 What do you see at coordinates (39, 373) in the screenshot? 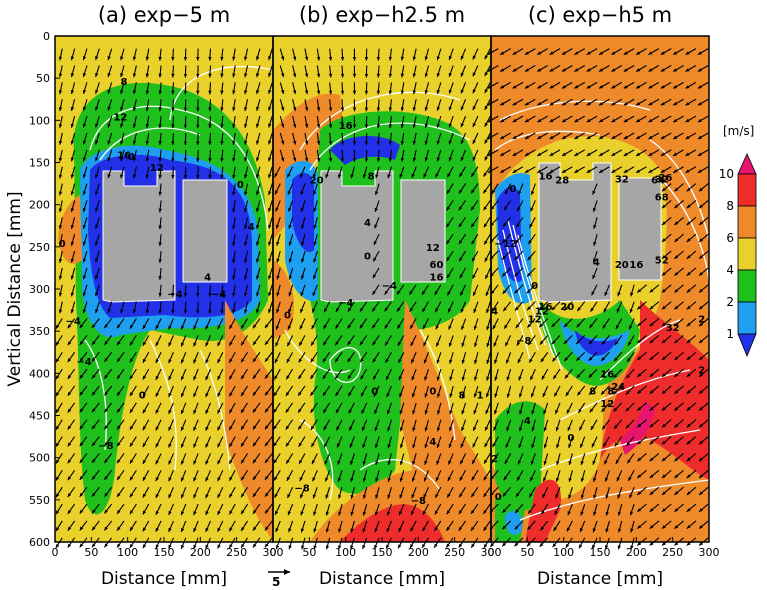
I see `y-tick-label: 400` at bounding box center [39, 373].